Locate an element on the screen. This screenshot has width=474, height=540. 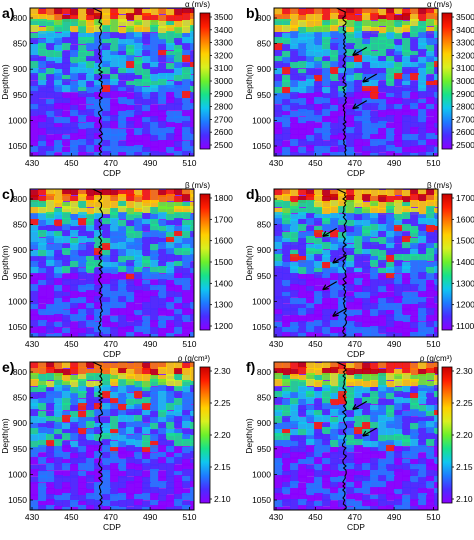
y-tick-label: 950 is located at coordinates (20, 276).